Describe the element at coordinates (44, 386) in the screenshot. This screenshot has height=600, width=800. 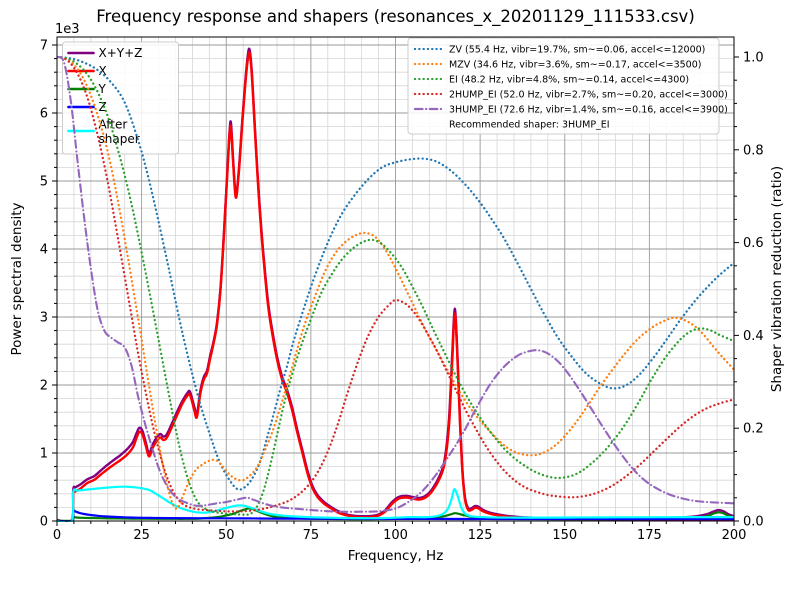
I see `y-left-tick-label: 2` at that location.